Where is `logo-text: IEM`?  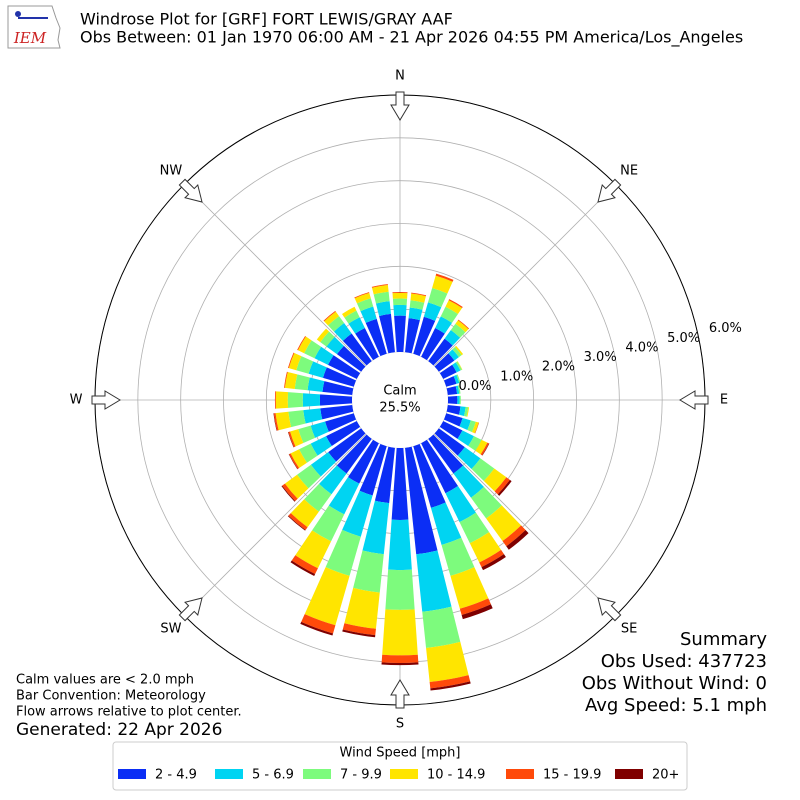
logo-text: IEM is located at coordinates (30, 38).